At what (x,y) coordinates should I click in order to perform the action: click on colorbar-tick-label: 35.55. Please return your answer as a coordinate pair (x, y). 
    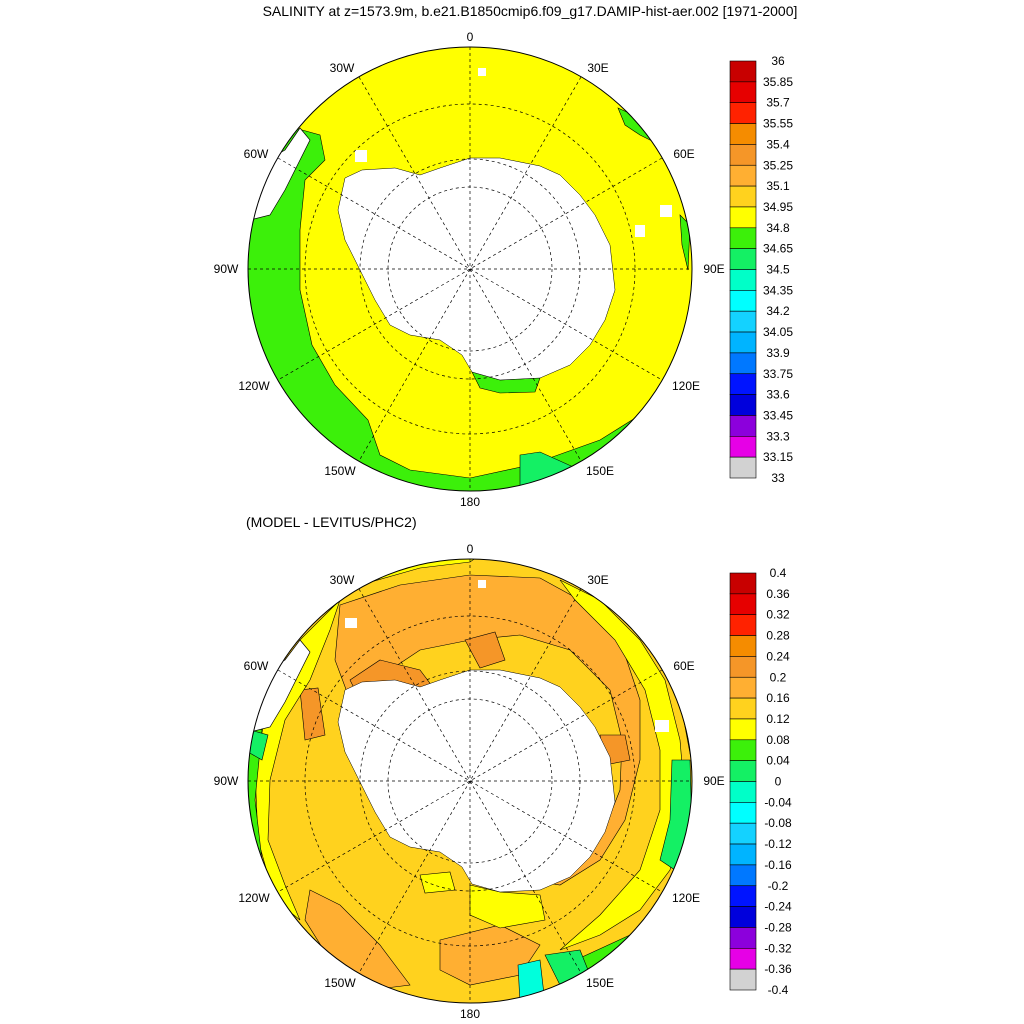
    Looking at the image, I should click on (778, 124).